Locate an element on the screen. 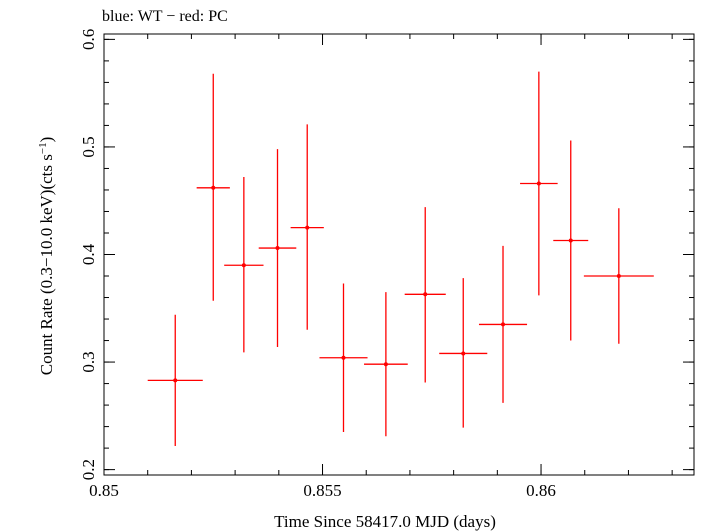 The image size is (709, 532). chart-title: blue: WT − red: PC is located at coordinates (165, 16).